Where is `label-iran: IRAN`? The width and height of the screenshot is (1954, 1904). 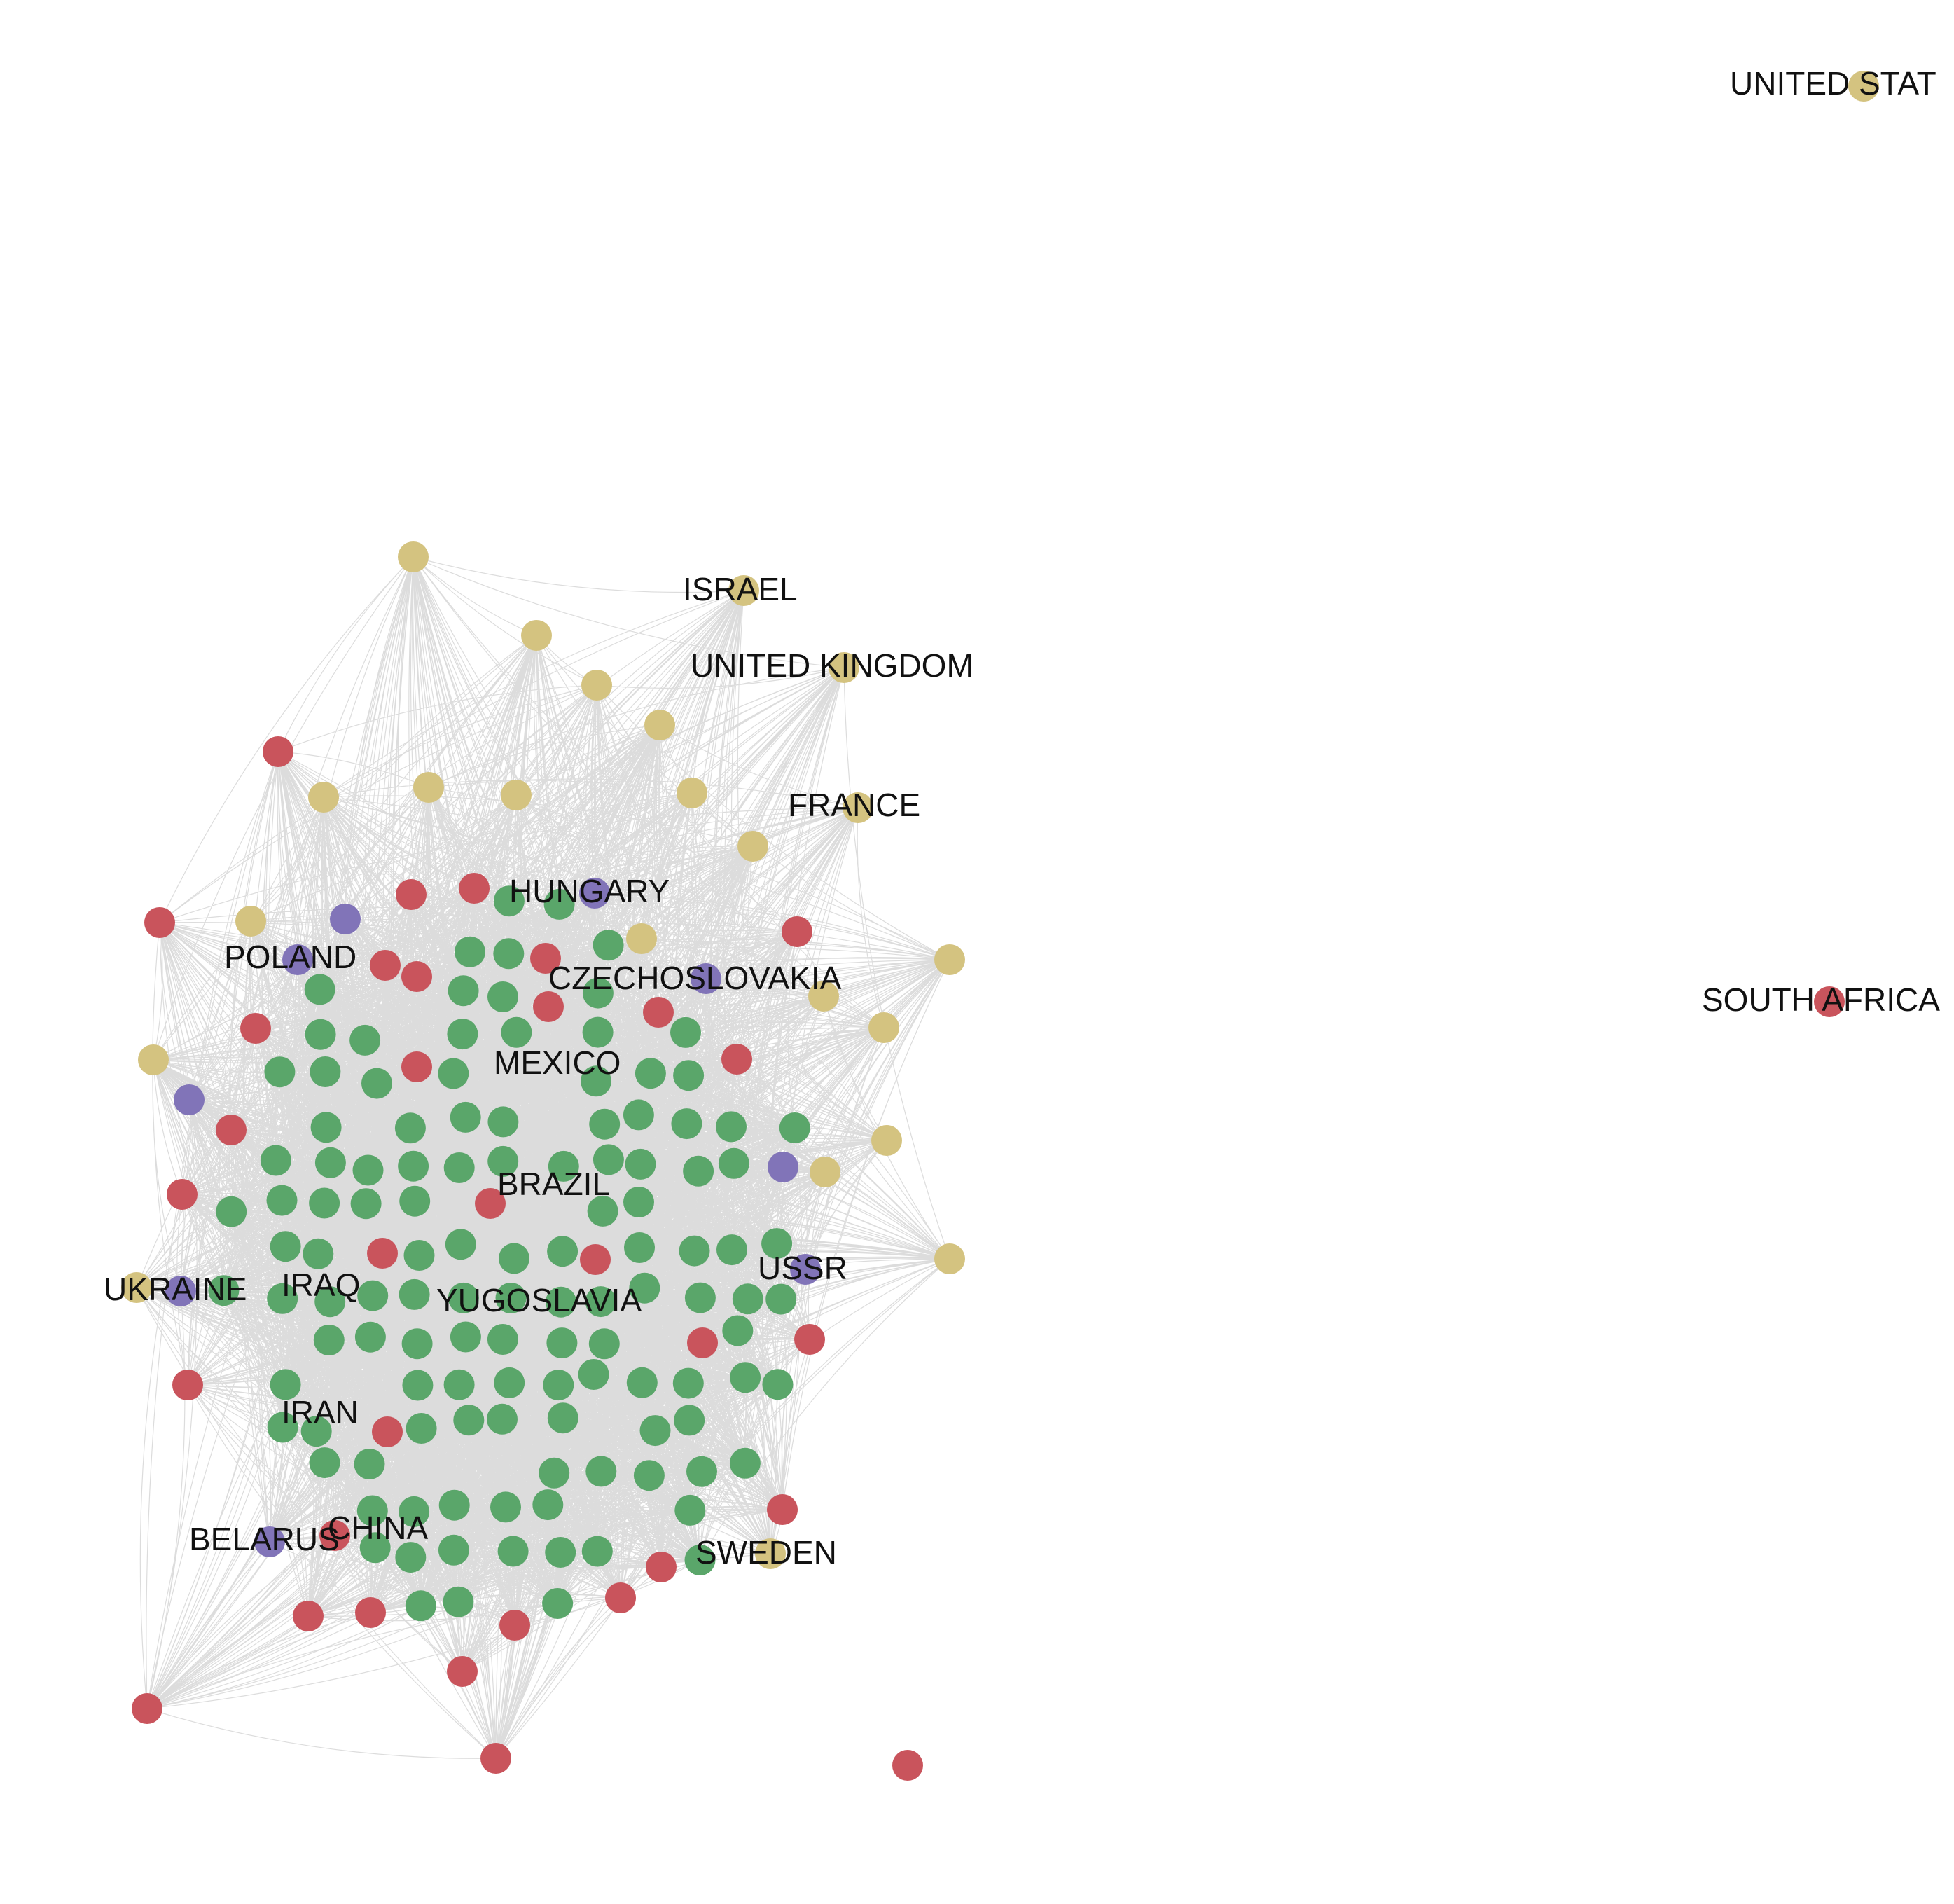
label-iran: IRAN is located at coordinates (321, 1412).